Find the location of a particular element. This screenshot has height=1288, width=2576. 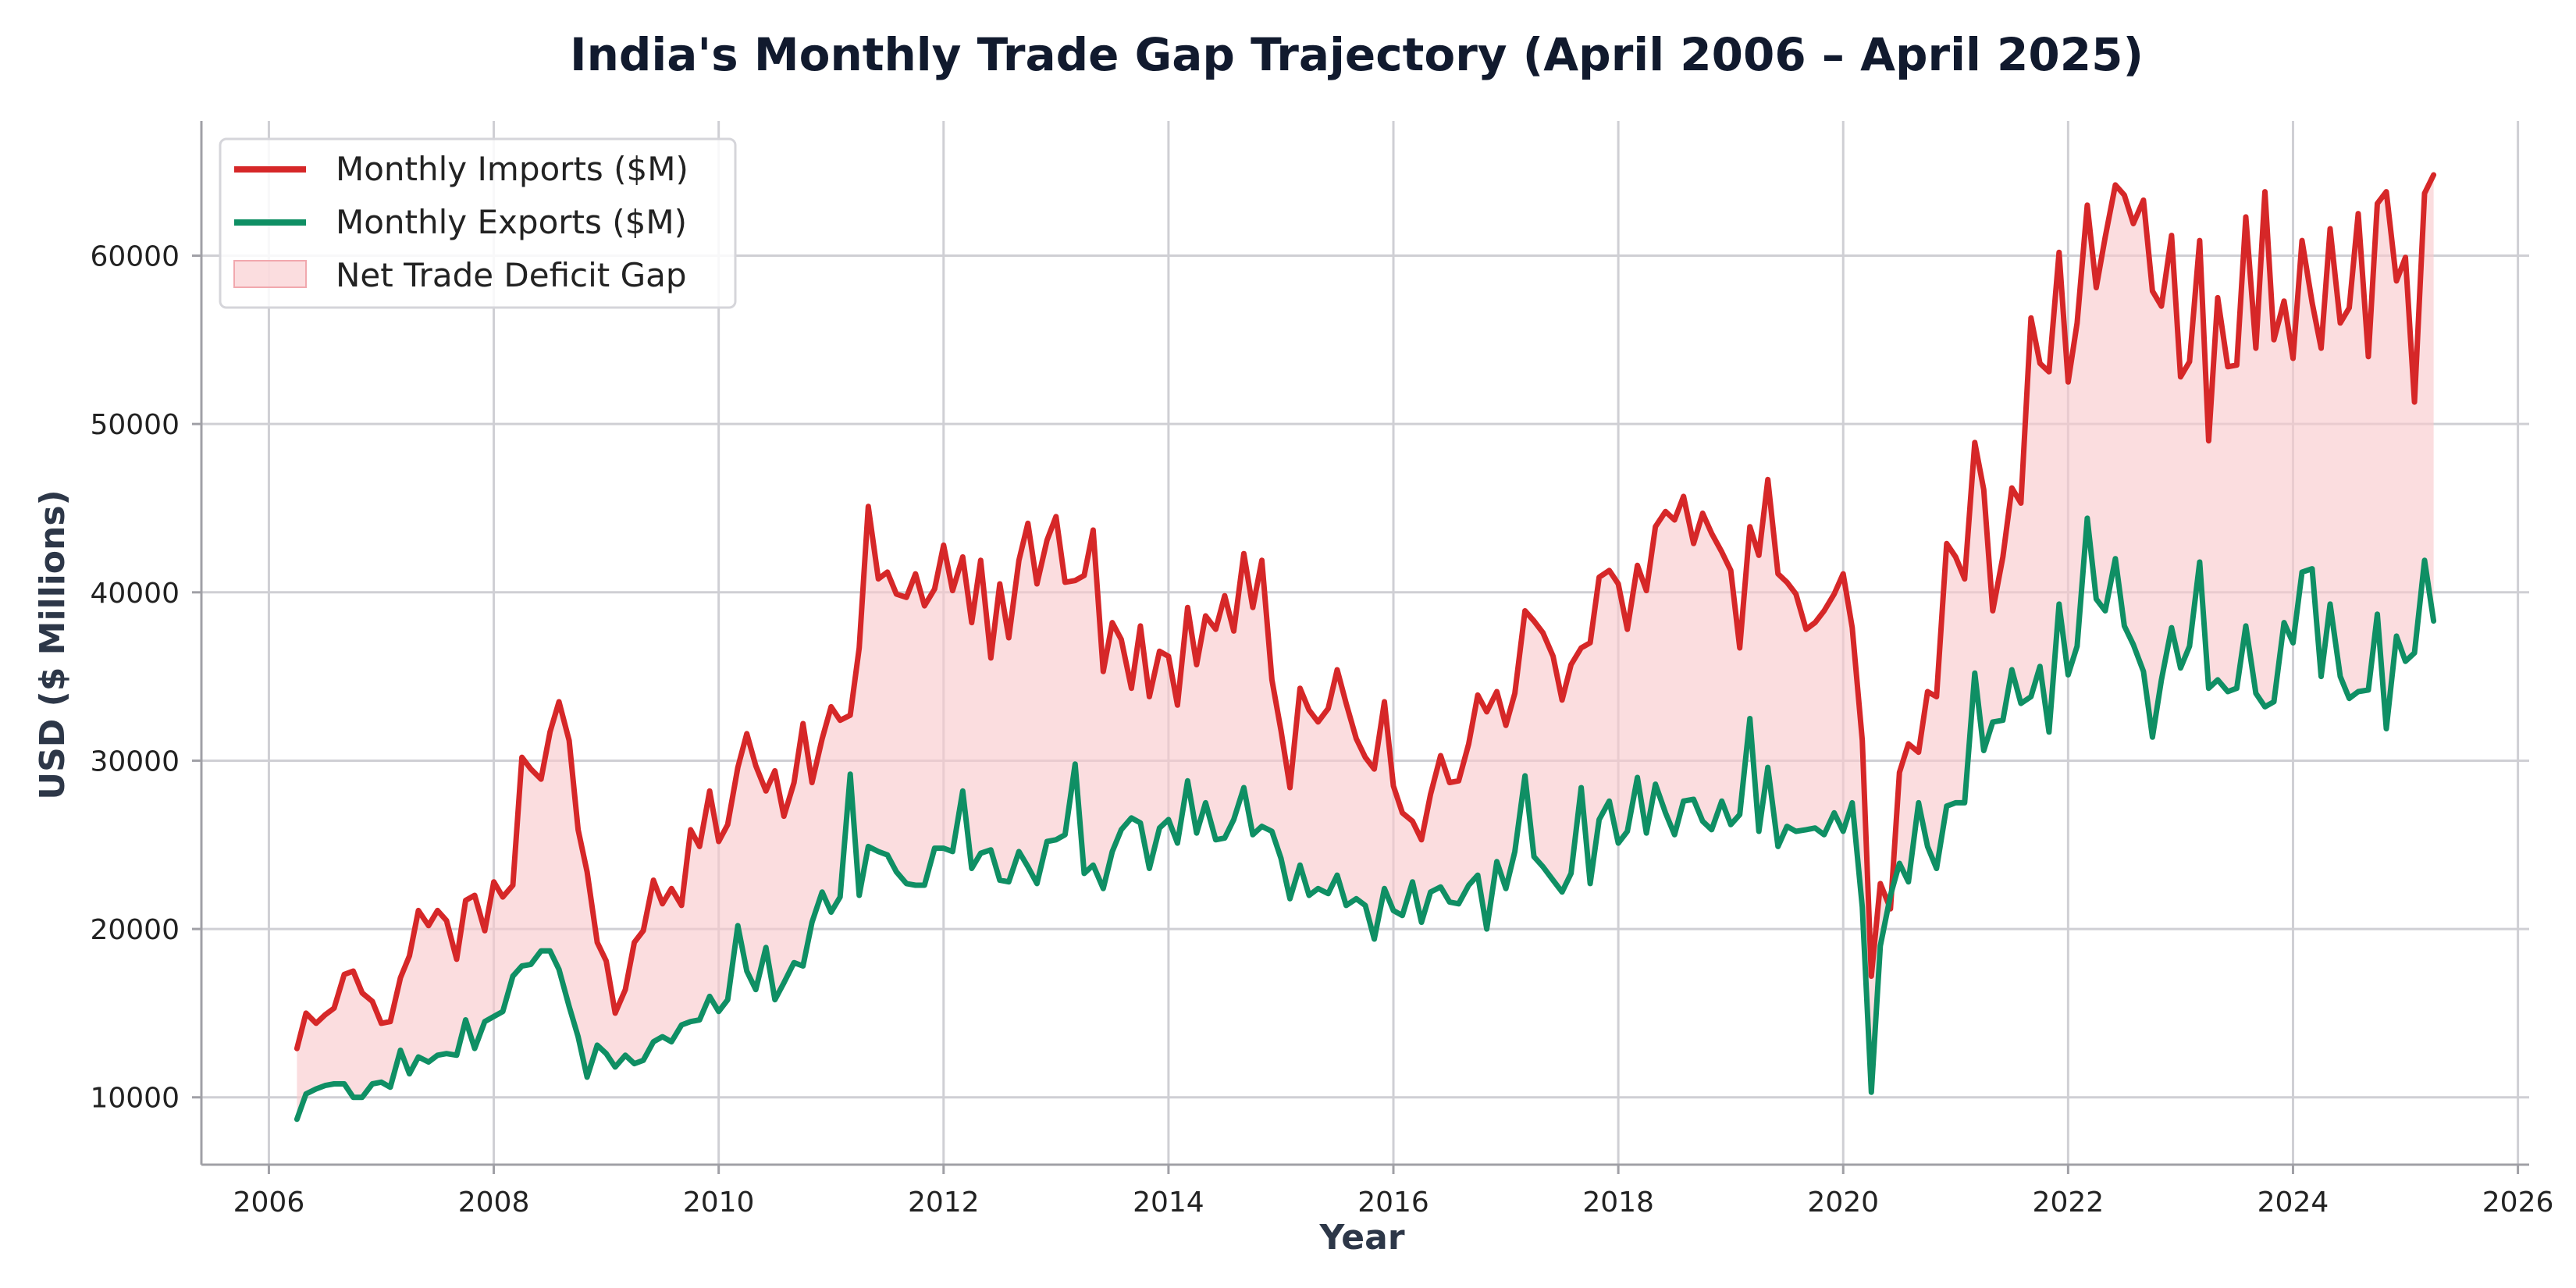

legend-box is located at coordinates (478, 223).